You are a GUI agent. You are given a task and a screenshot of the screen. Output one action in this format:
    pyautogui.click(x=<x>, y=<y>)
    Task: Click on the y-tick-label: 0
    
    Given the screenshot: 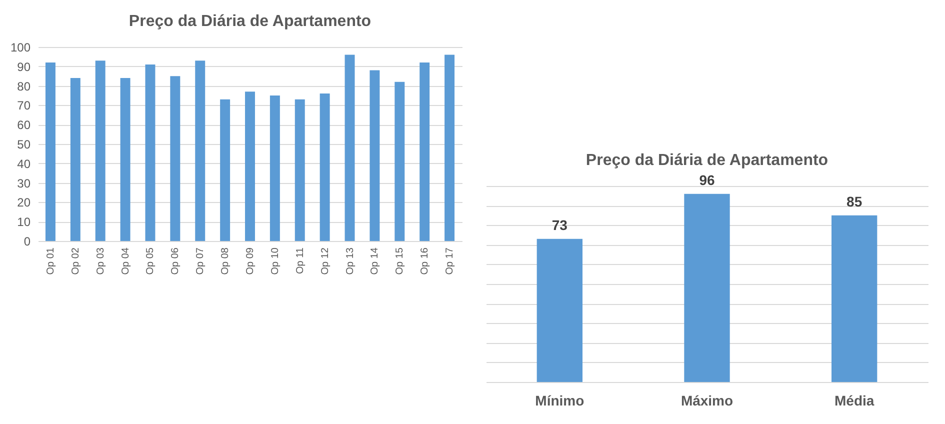 What is the action you would take?
    pyautogui.click(x=27, y=241)
    